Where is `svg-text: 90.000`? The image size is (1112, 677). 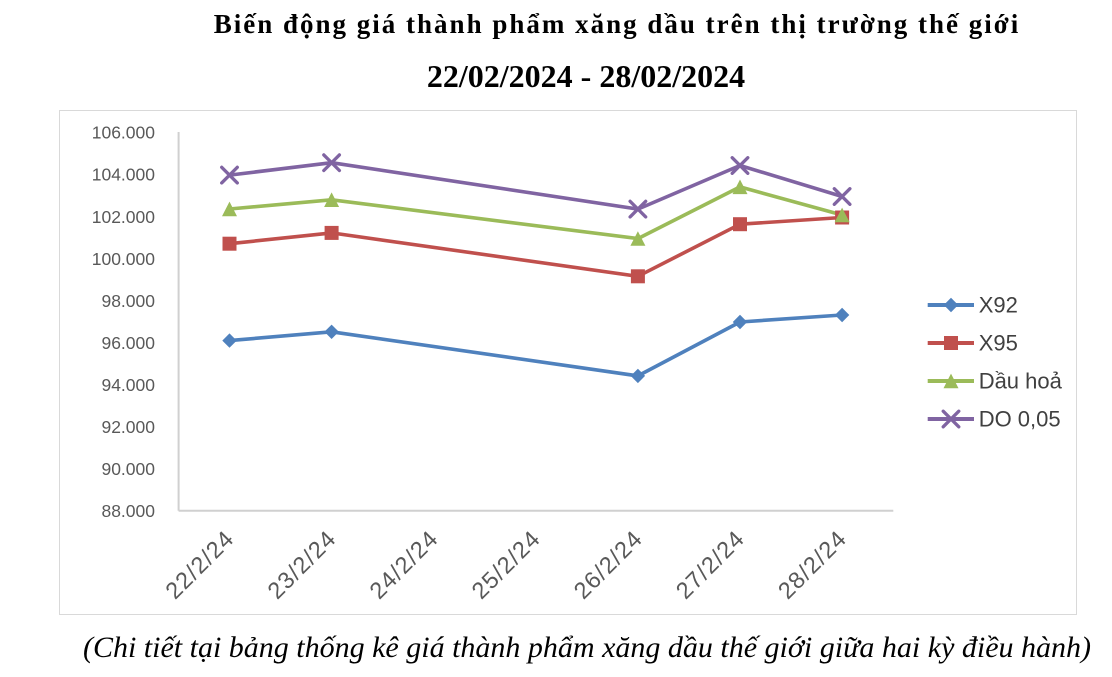
svg-text: 90.000 is located at coordinates (128, 469).